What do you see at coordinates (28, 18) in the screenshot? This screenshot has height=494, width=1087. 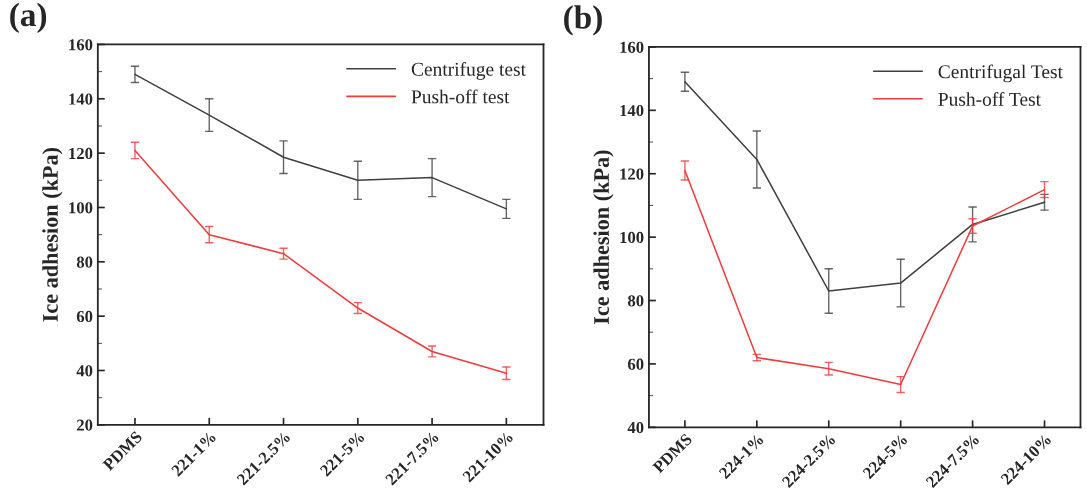 I see `chart-title: (a)` at bounding box center [28, 18].